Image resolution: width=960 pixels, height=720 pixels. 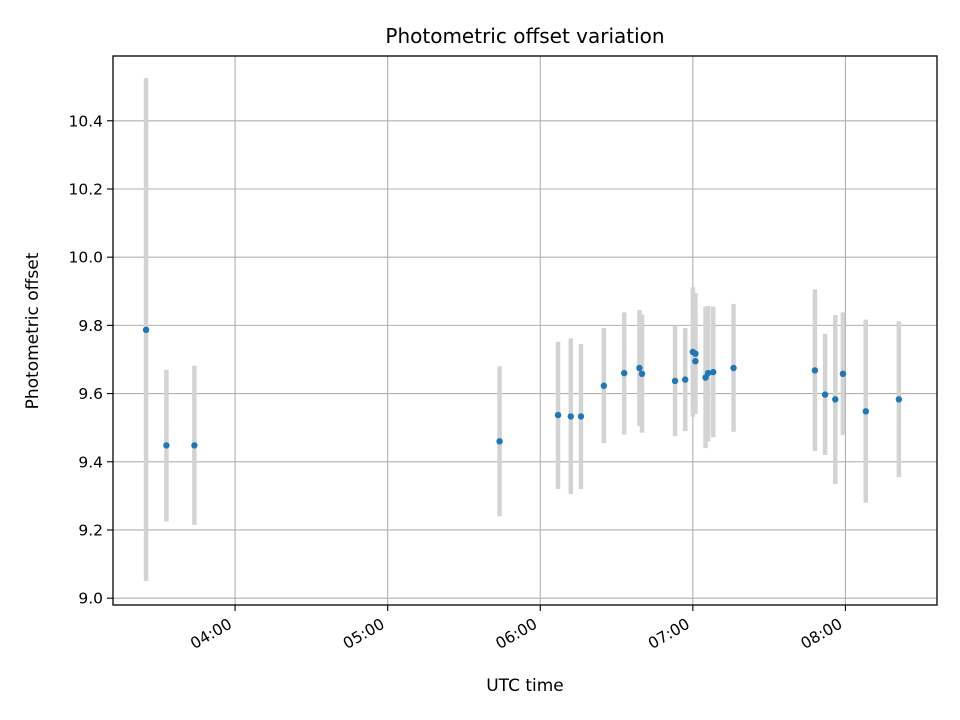 What do you see at coordinates (90, 394) in the screenshot?
I see `y-tick-label: 9.6` at bounding box center [90, 394].